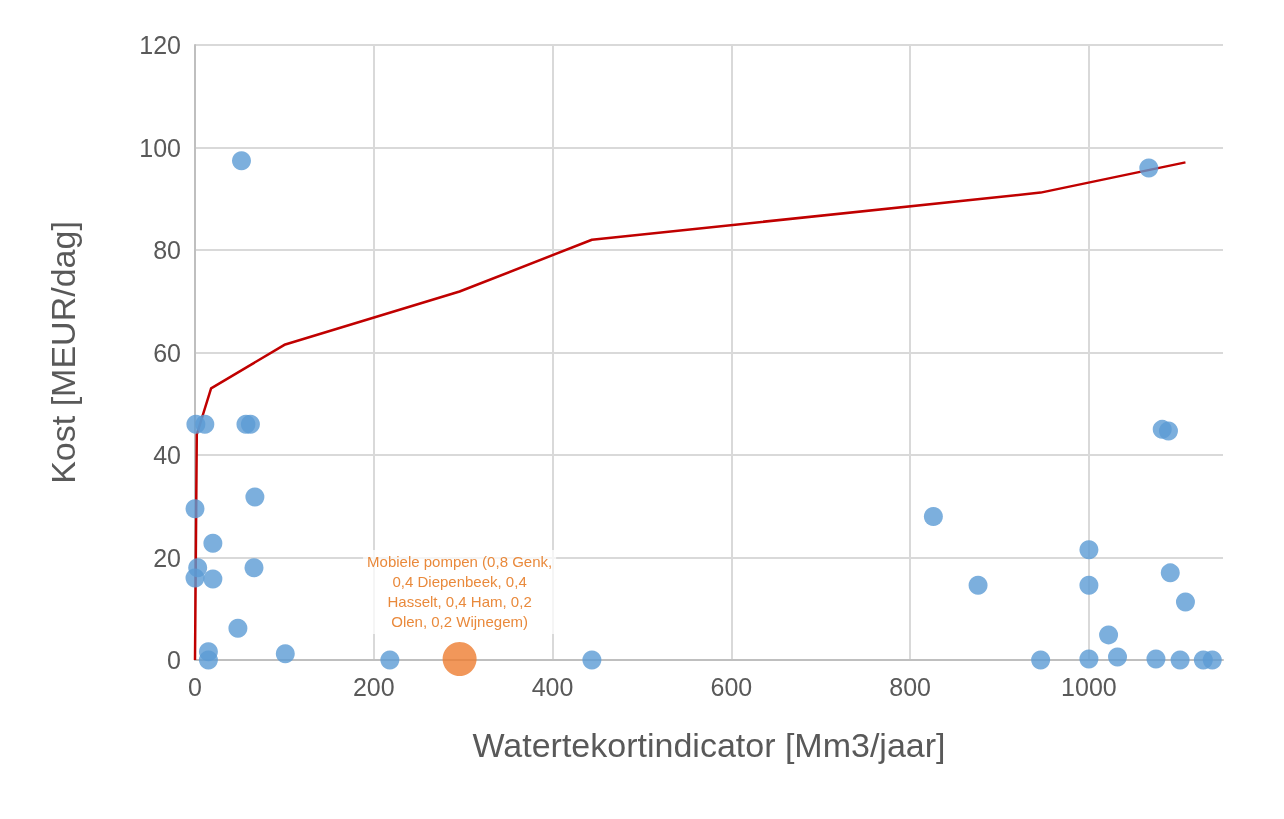  I want to click on x-tick-label: 200, so click(373, 686).